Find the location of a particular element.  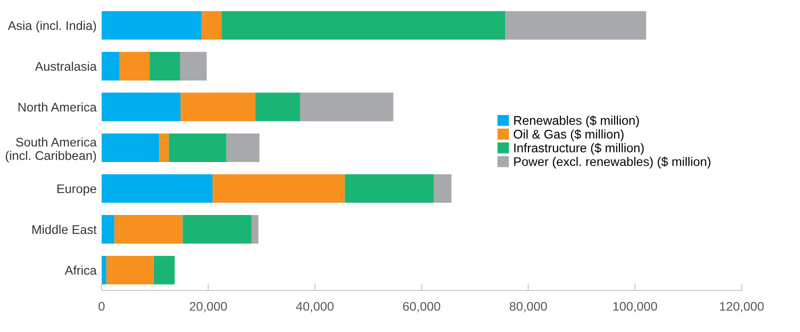

x-tick-label: 100,000 is located at coordinates (635, 307).